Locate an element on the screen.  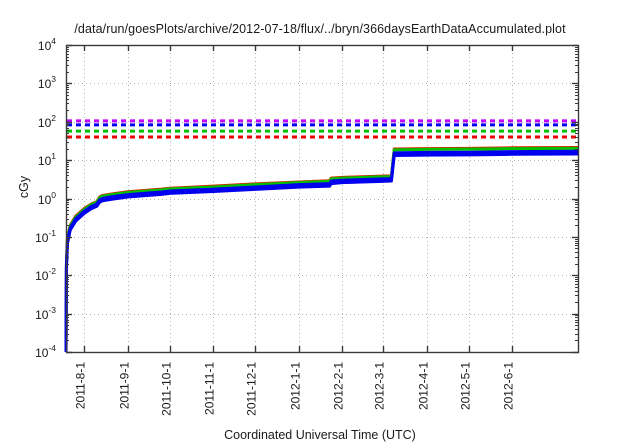
x-tick-label: 2012-1-1 is located at coordinates (296, 386).